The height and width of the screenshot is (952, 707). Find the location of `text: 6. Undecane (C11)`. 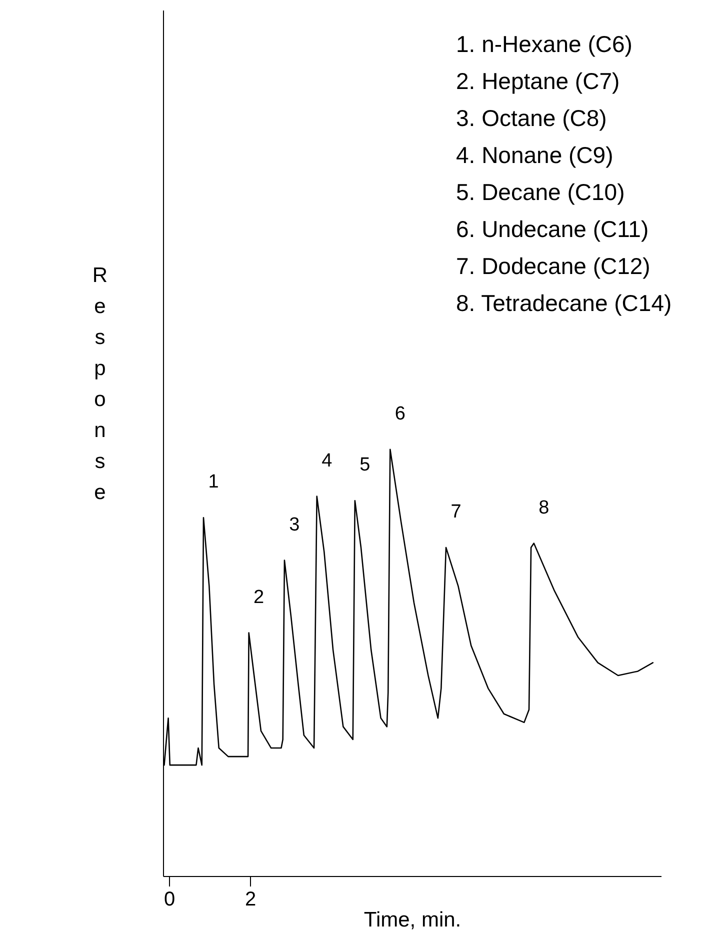

text: 6. Undecane (C11) is located at coordinates (552, 229).